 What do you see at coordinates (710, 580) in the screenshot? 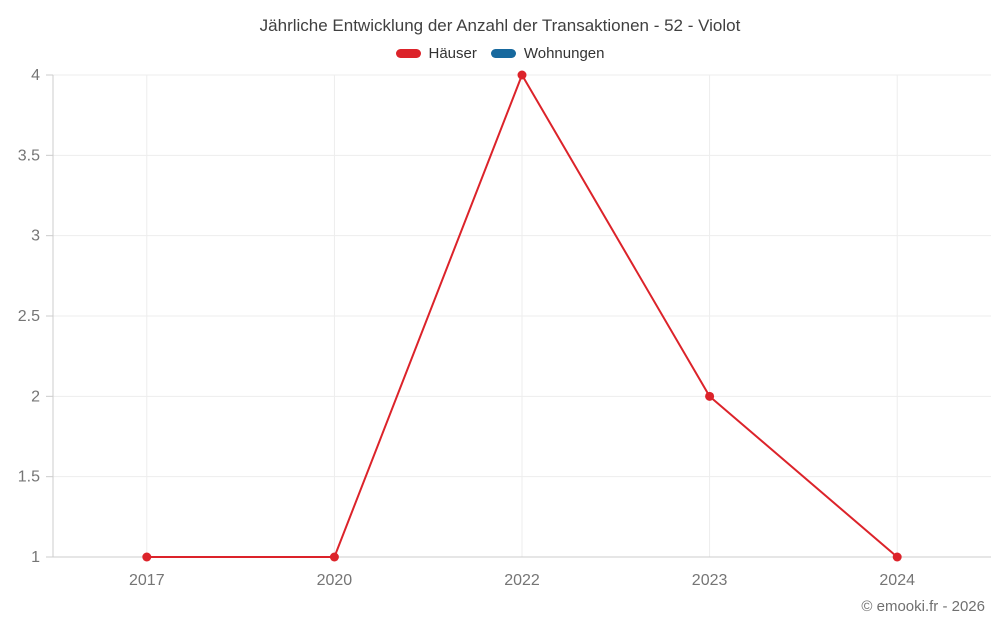
I see `x-axis-label: 2023` at bounding box center [710, 580].